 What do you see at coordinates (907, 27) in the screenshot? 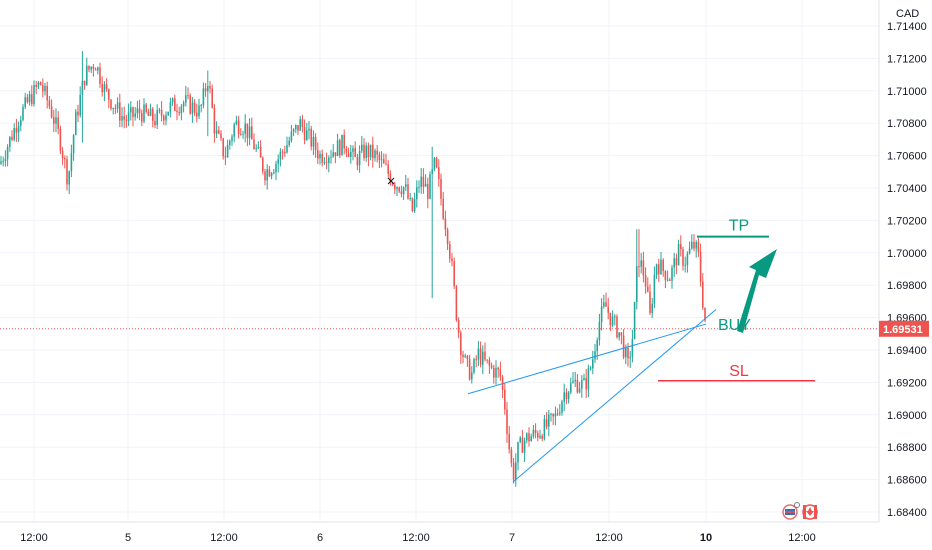
I see `y-tick-label: 1.71400` at bounding box center [907, 27].